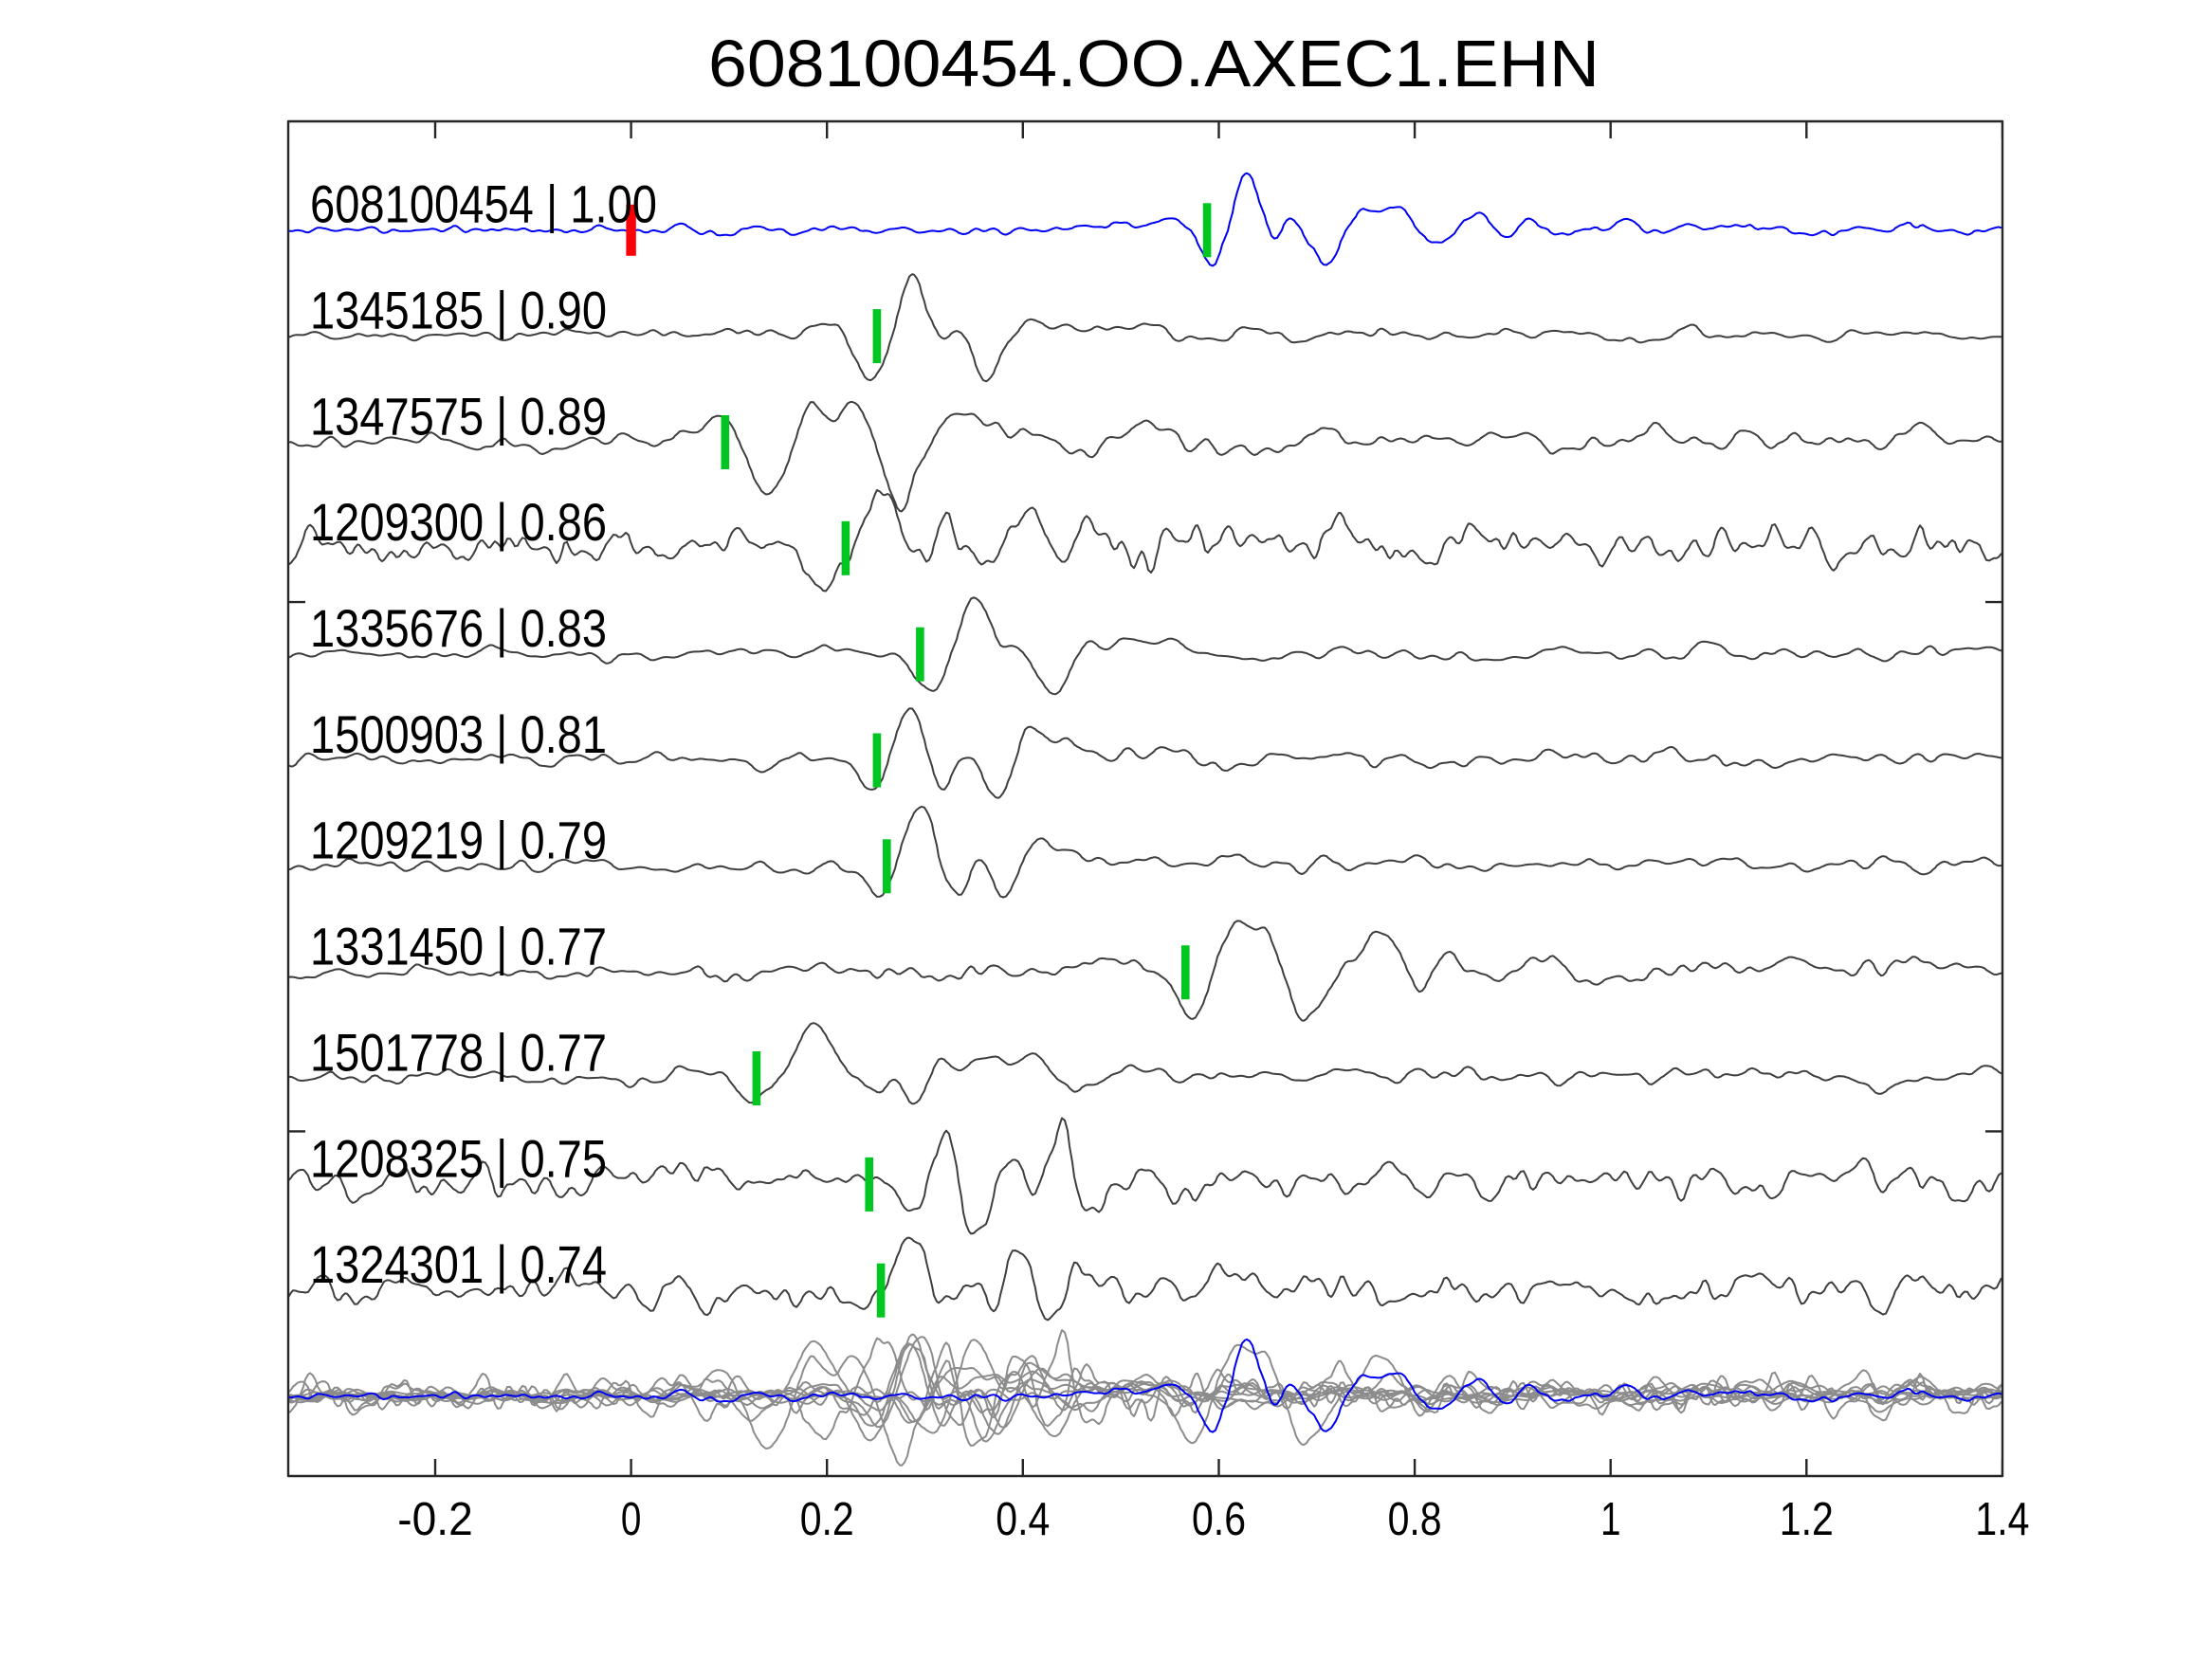 This screenshot has width=2212, height=1659. What do you see at coordinates (458, 628) in the screenshot?
I see `svg-text: 1335676 | 0.83` at bounding box center [458, 628].